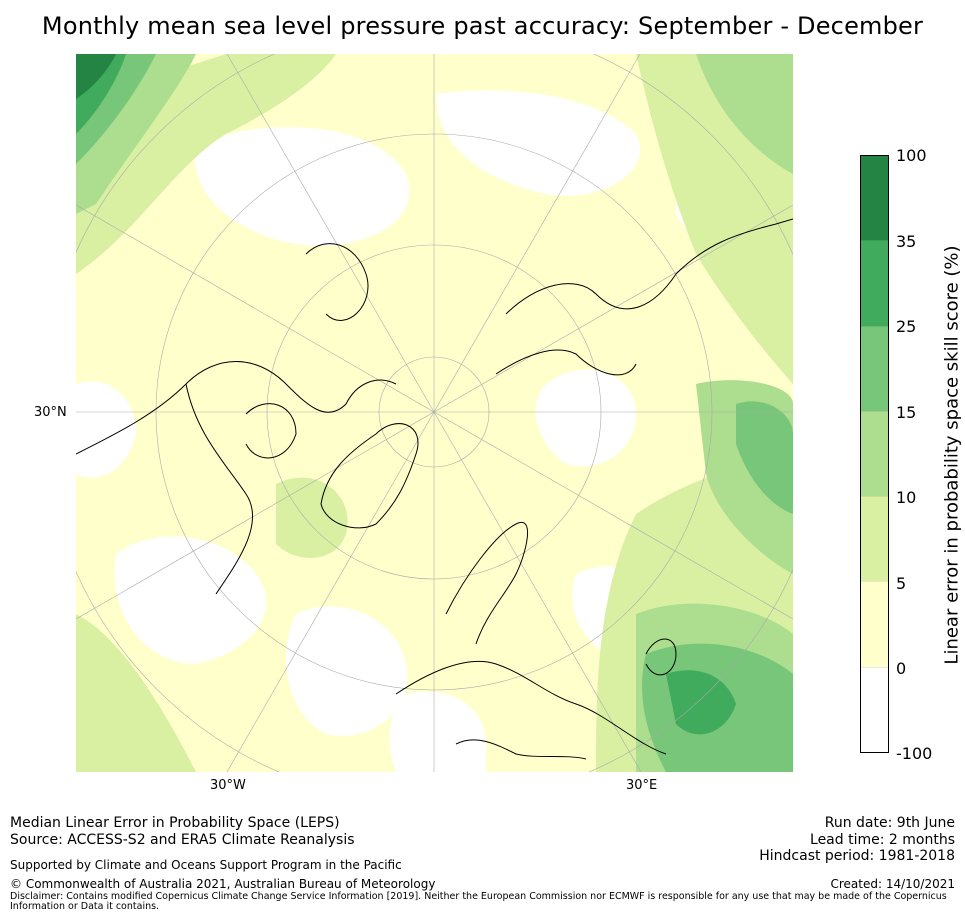 The height and width of the screenshot is (919, 965). I want to click on colorbar-tick: 100, so click(911, 155).